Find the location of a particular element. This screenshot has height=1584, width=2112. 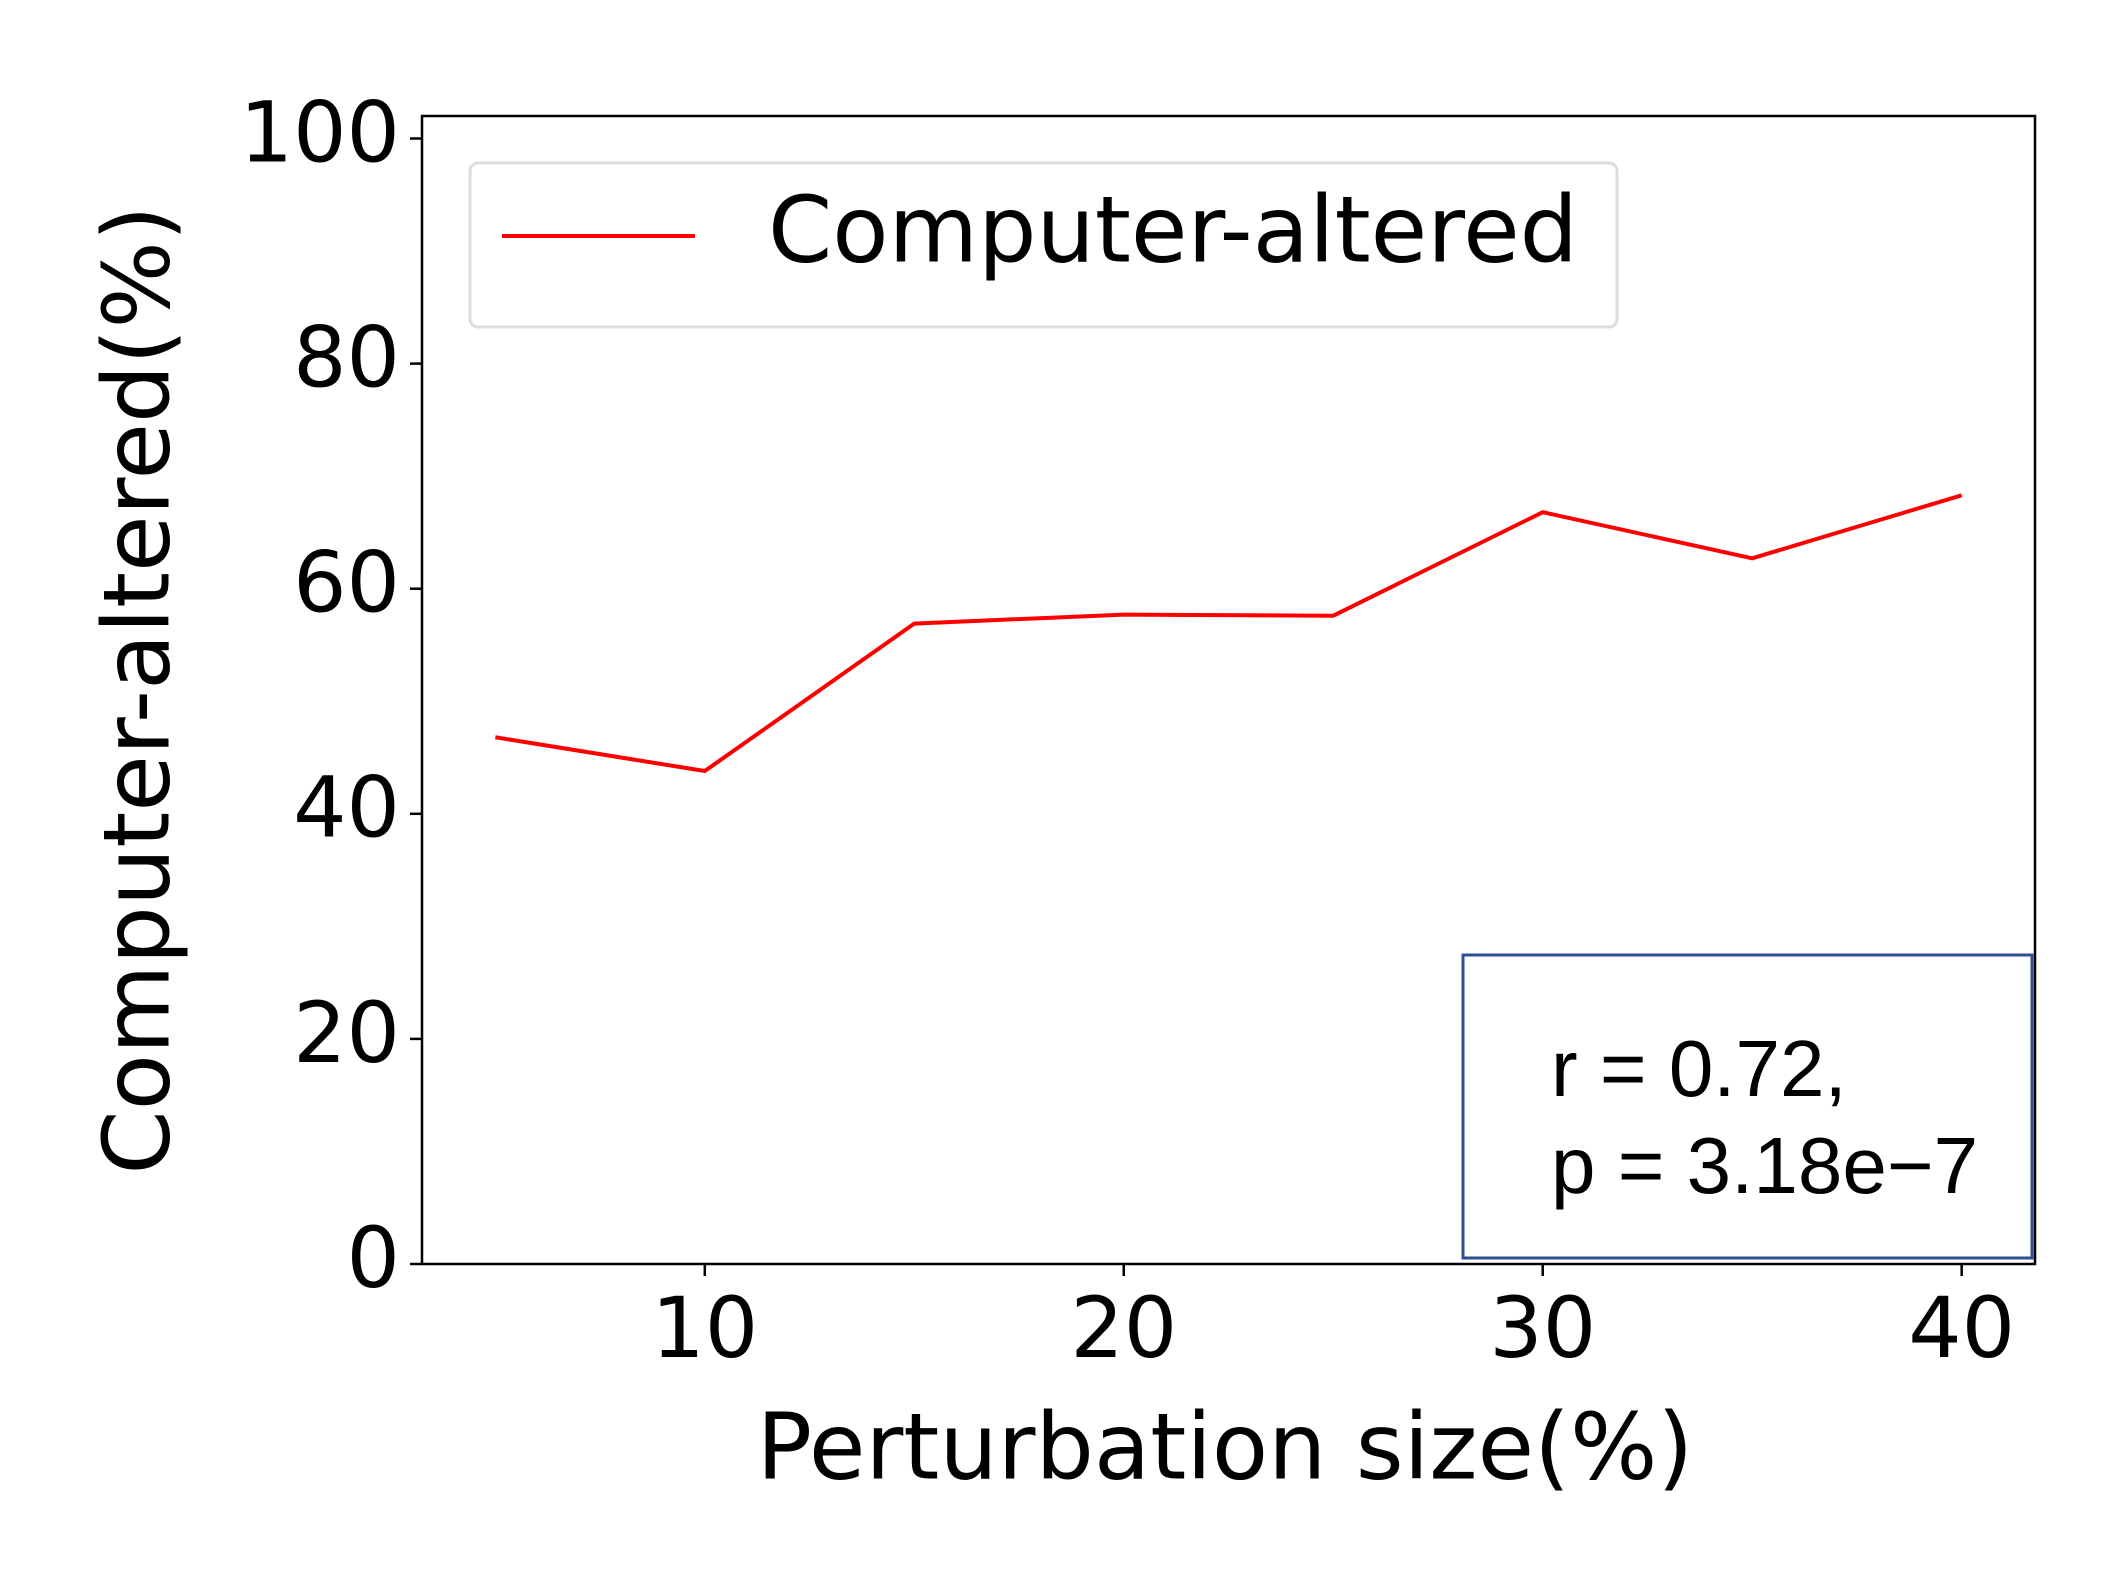

y-tick-label: 80 is located at coordinates (346, 358).